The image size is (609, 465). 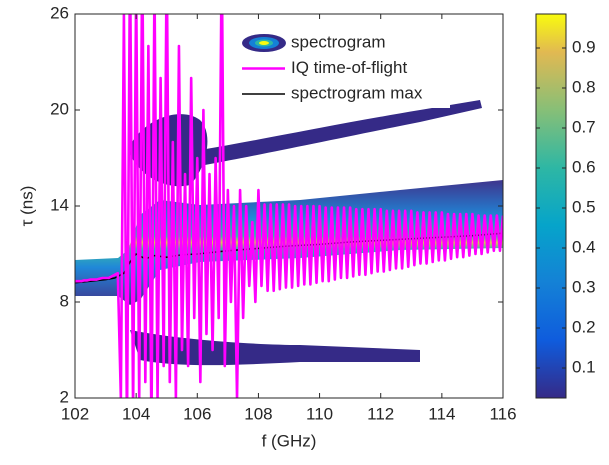 I want to click on x-tick-label: 114, so click(x=441, y=413).